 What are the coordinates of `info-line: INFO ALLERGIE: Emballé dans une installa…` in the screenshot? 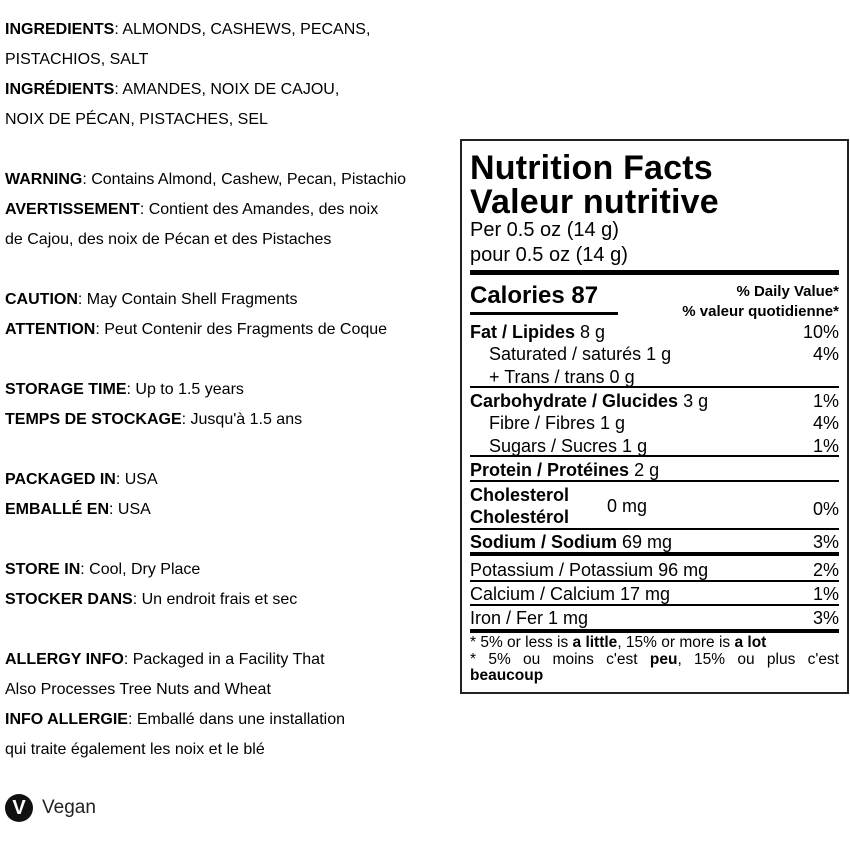 It's located at (175, 720).